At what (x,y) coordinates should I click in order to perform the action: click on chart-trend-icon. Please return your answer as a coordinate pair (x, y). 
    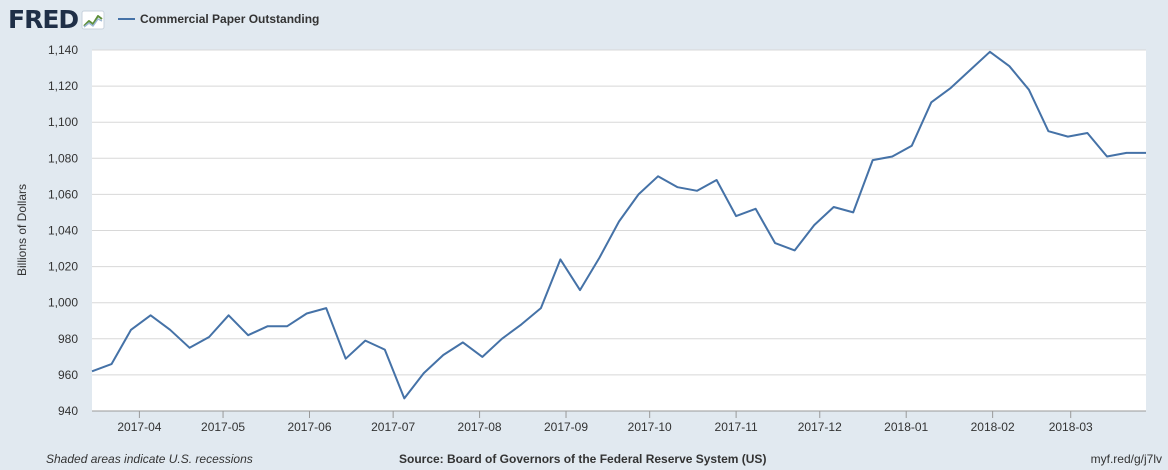
    Looking at the image, I should click on (93, 20).